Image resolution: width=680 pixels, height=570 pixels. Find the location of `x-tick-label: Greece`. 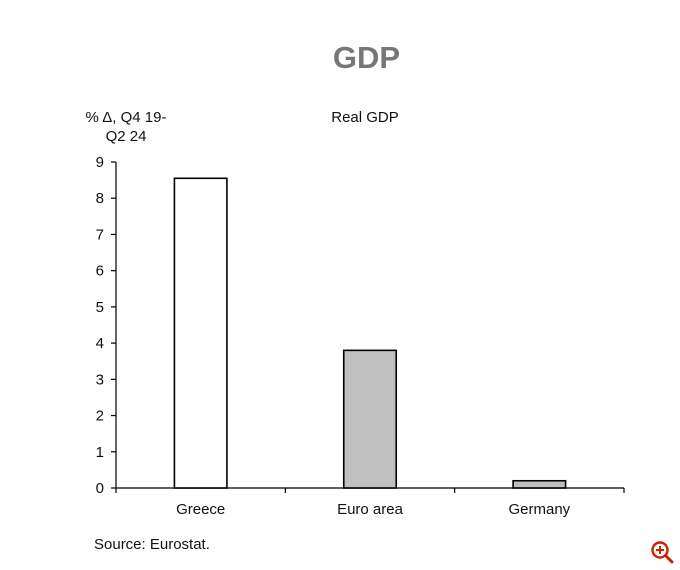

x-tick-label: Greece is located at coordinates (200, 509).